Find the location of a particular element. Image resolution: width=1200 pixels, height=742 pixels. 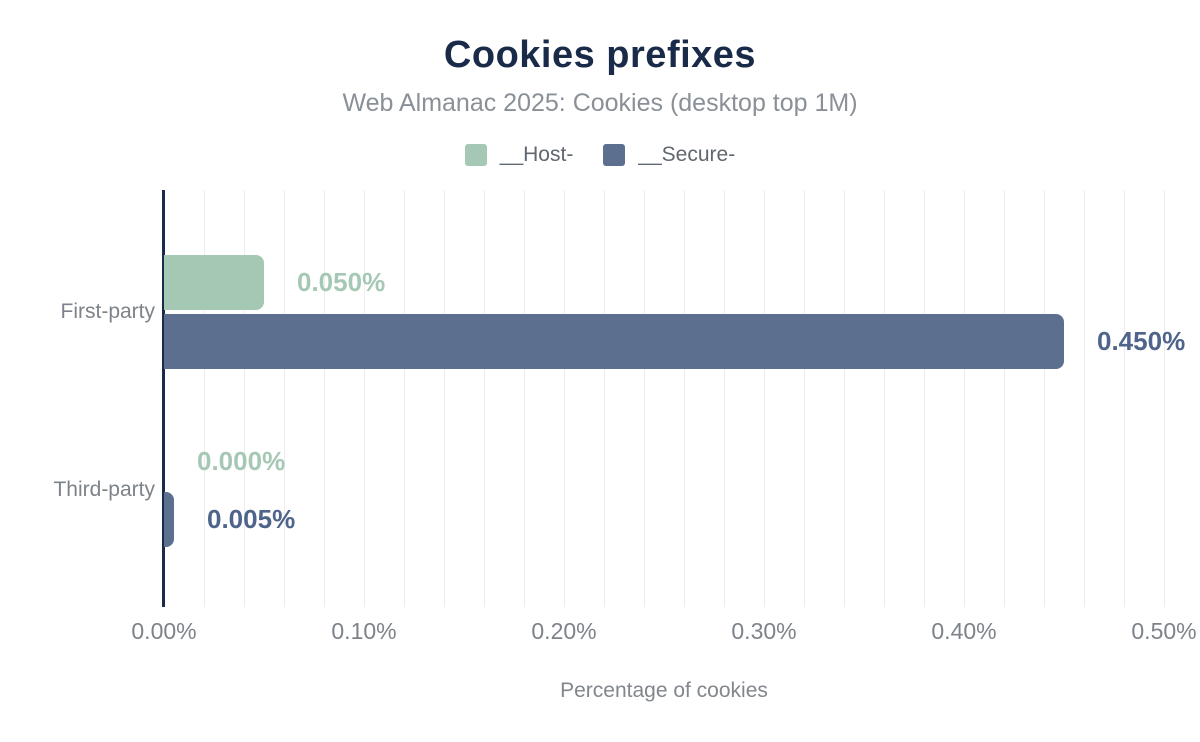

x-tick-label: 0.30% is located at coordinates (764, 631).